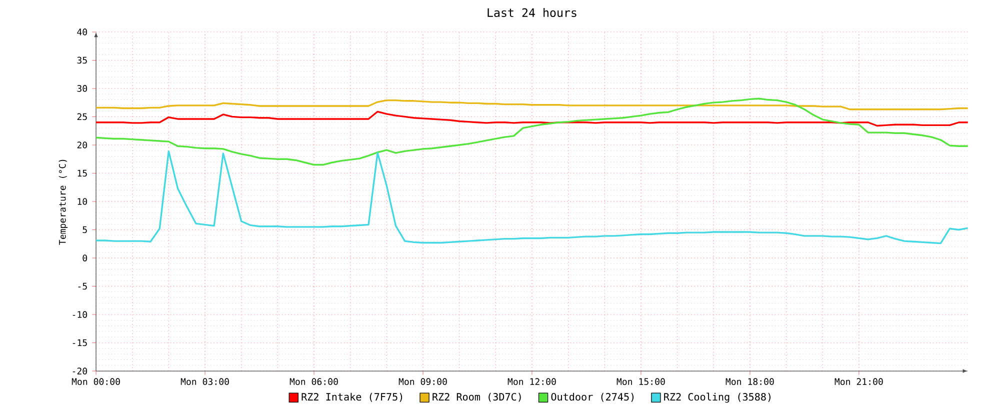  What do you see at coordinates (592, 397) in the screenshot?
I see `legend-label: Outdoor (2745)` at bounding box center [592, 397].